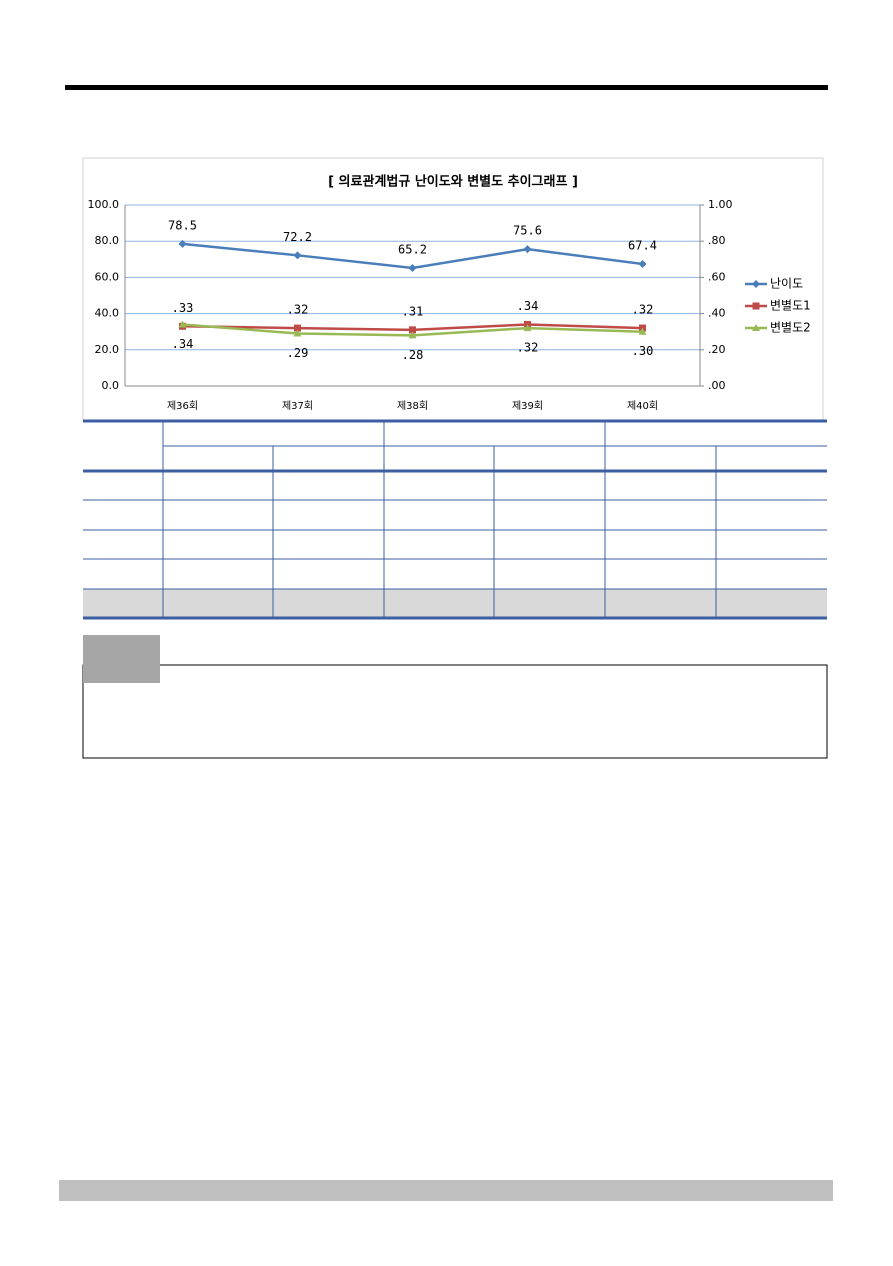 This screenshot has width=893, height=1266. I want to click on table, so click(455, 519).